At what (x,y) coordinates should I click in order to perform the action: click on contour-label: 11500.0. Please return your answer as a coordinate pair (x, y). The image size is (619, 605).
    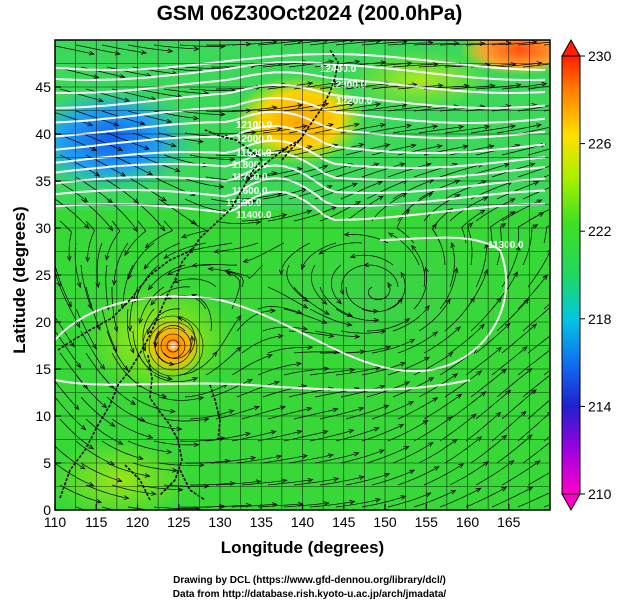
    Looking at the image, I should click on (244, 203).